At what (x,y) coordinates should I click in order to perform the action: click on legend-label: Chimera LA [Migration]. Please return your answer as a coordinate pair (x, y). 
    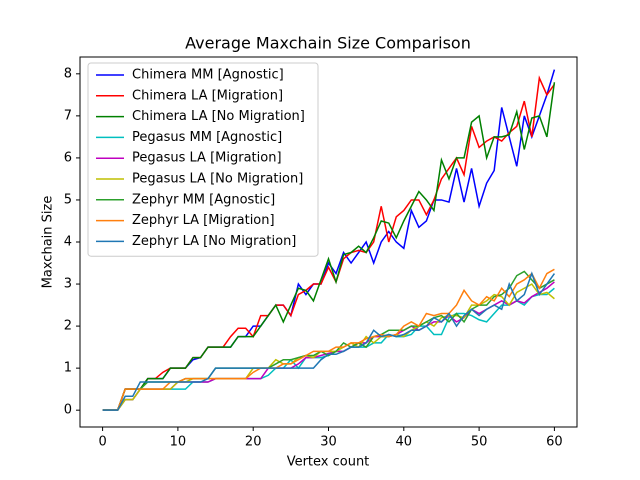
    Looking at the image, I should click on (207, 95).